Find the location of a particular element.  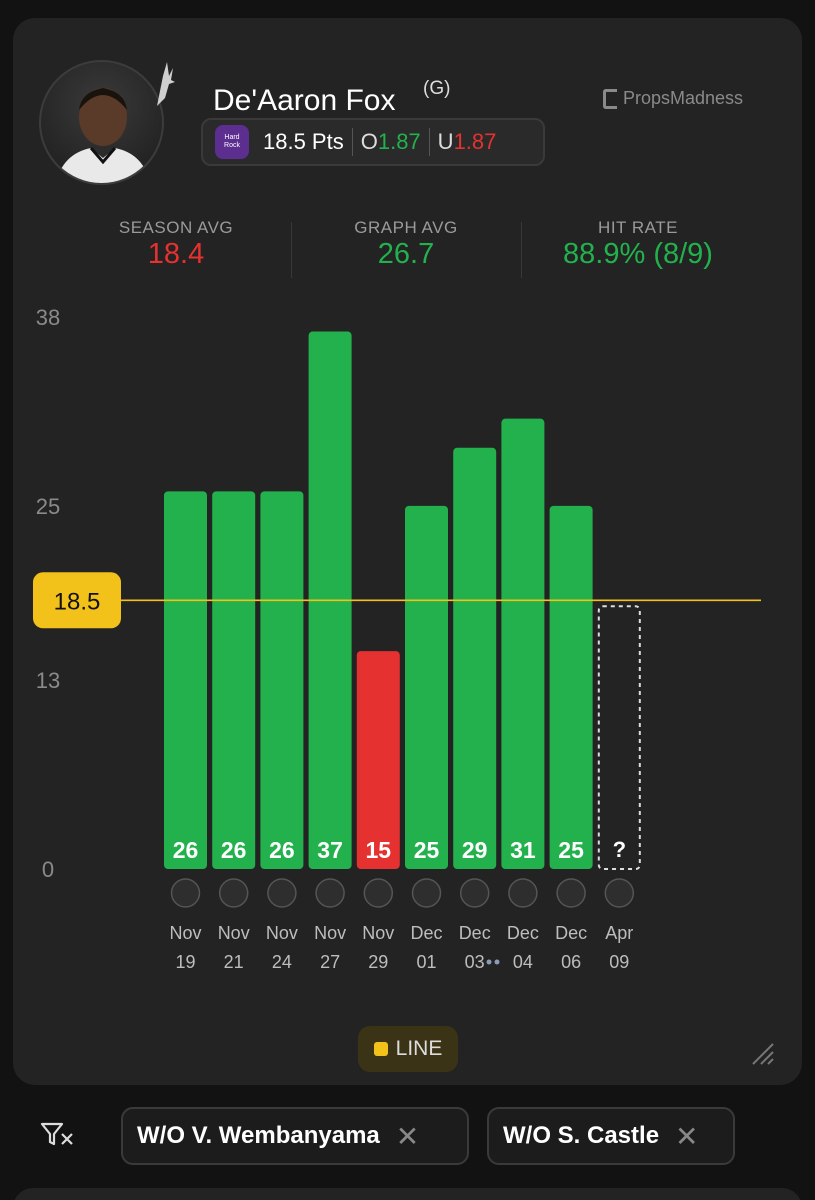

resize-handle-icon is located at coordinates (762, 1053).